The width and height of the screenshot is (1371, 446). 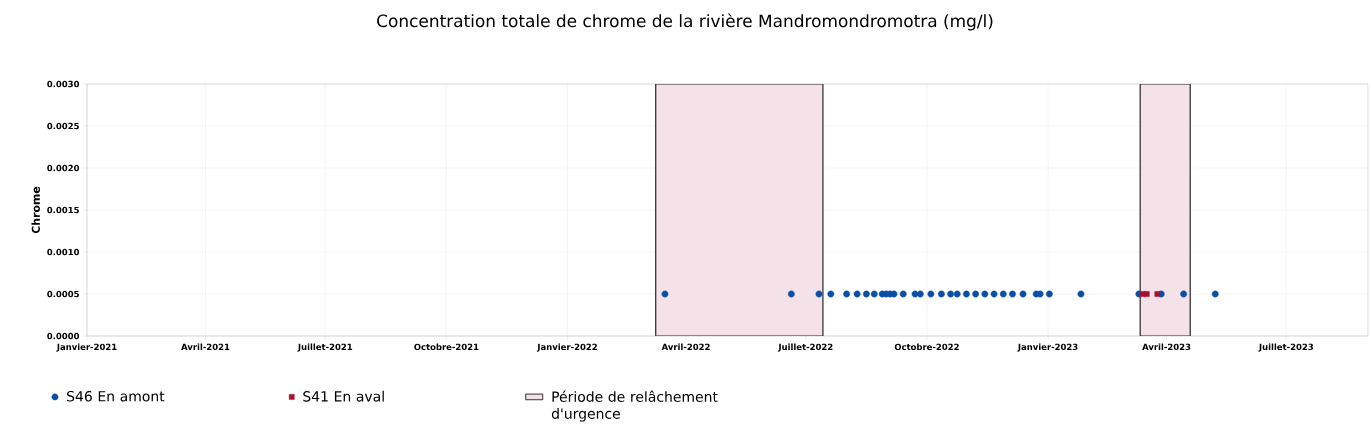 What do you see at coordinates (685, 22) in the screenshot?
I see `chart-title: Concentration totale de chrome de la rivière Mandromondromotra (mg/l)` at bounding box center [685, 22].